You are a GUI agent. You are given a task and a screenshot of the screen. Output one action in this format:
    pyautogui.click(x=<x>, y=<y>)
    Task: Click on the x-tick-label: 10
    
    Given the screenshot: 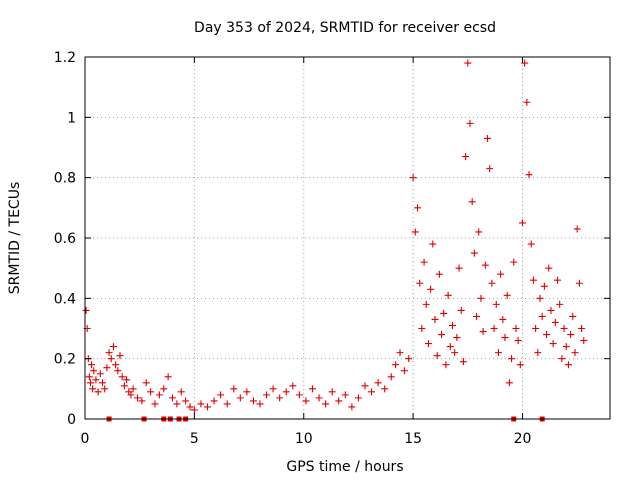 What is the action you would take?
    pyautogui.click(x=304, y=439)
    